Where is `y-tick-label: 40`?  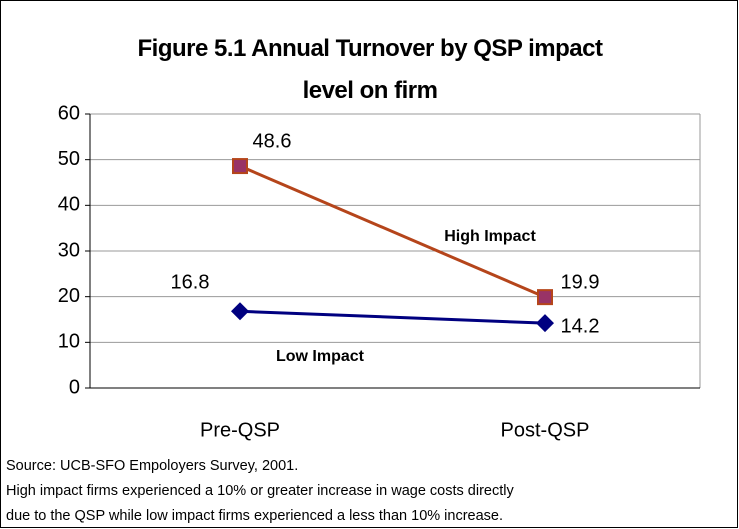 y-tick-label: 40 is located at coordinates (69, 205).